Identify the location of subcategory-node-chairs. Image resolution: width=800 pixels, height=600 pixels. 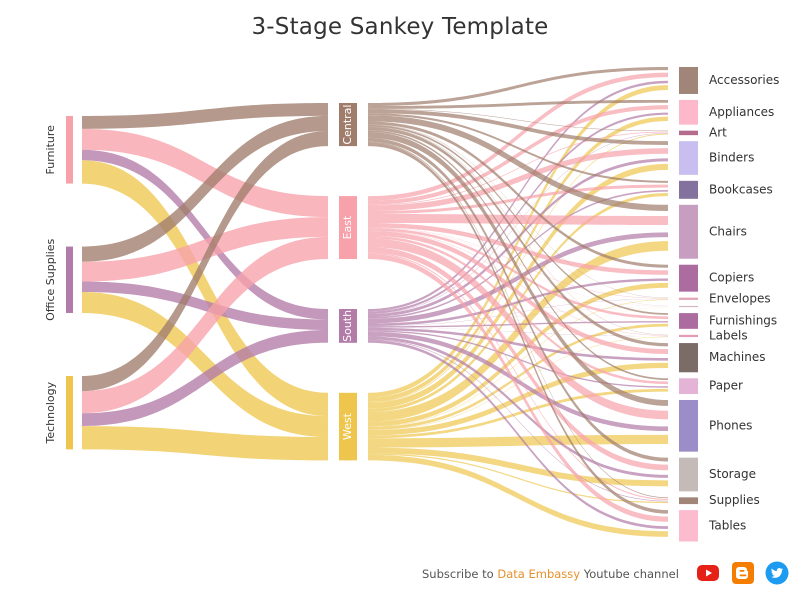
(688, 231).